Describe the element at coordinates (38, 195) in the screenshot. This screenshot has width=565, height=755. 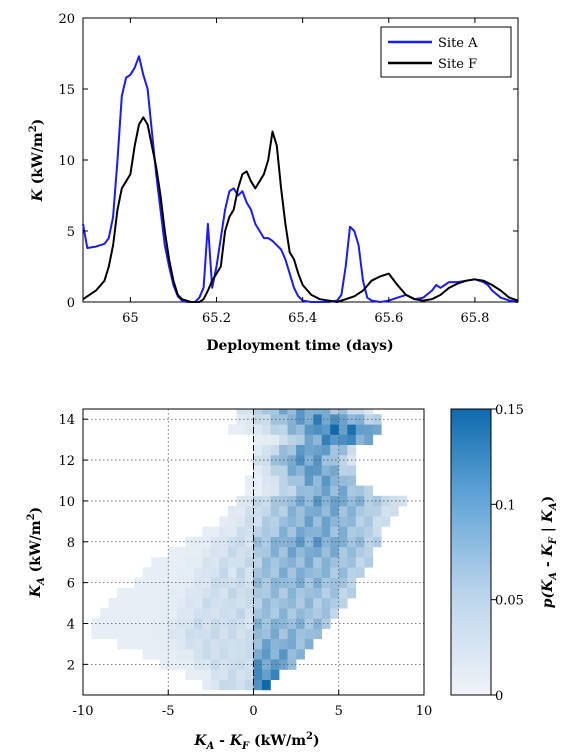
I see `y-axis-label-symbol: K` at that location.